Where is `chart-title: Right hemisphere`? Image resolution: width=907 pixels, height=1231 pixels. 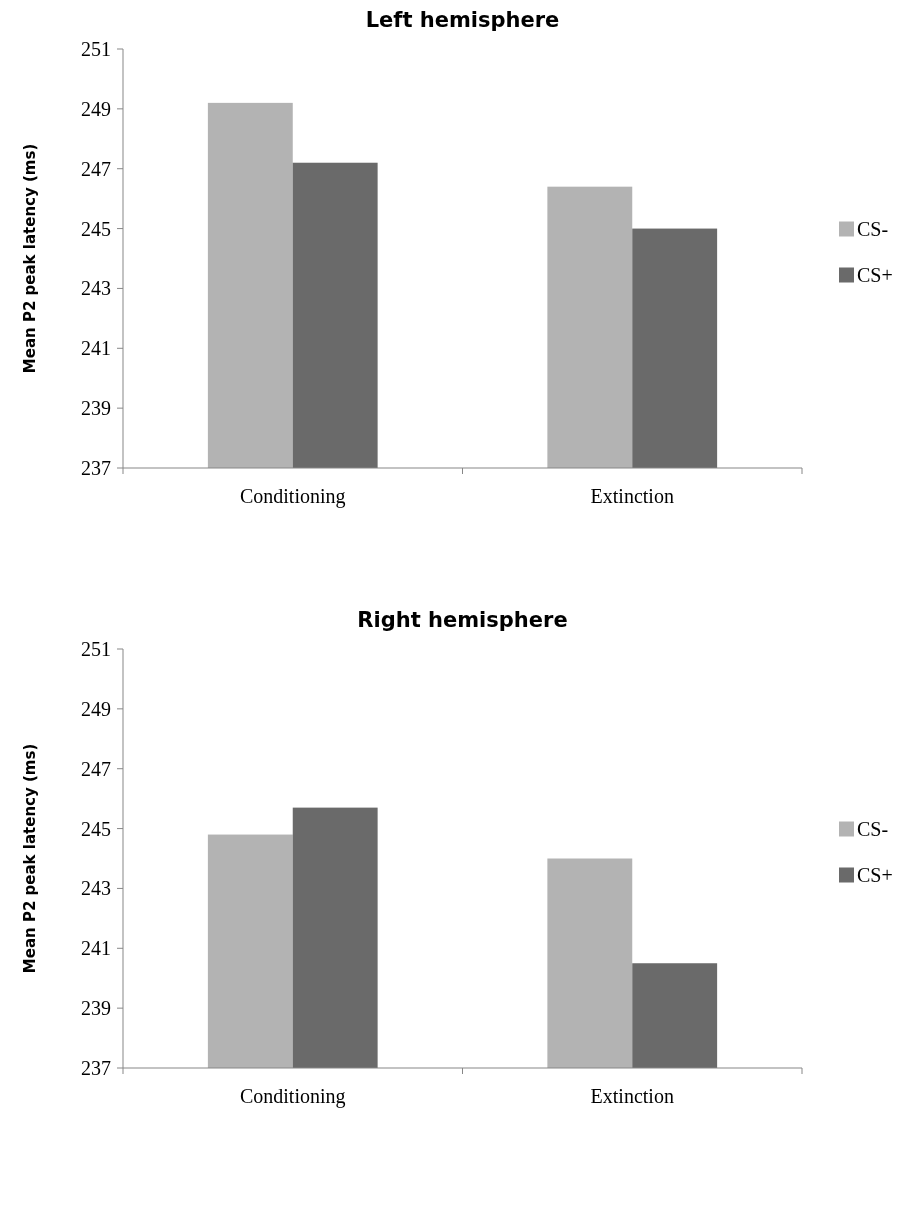 chart-title: Right hemisphere is located at coordinates (462, 620).